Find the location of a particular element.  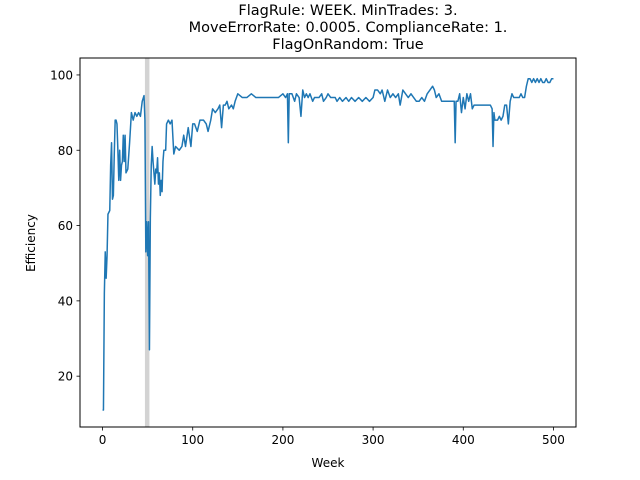

y-axis-label: Efficiency is located at coordinates (31, 243).